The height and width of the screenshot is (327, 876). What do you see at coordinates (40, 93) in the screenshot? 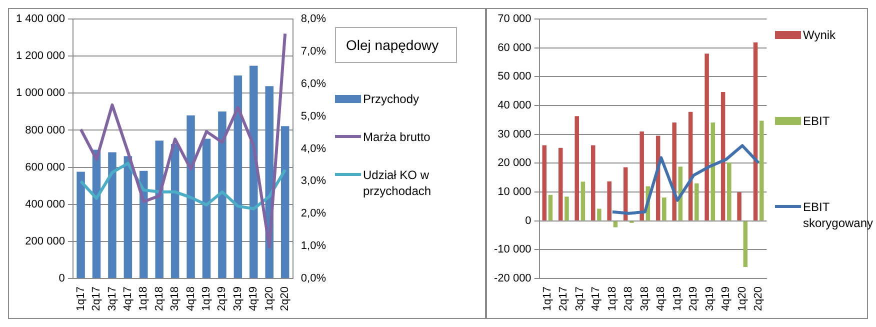
I see `y-tick-label: 1 000 000` at bounding box center [40, 93].